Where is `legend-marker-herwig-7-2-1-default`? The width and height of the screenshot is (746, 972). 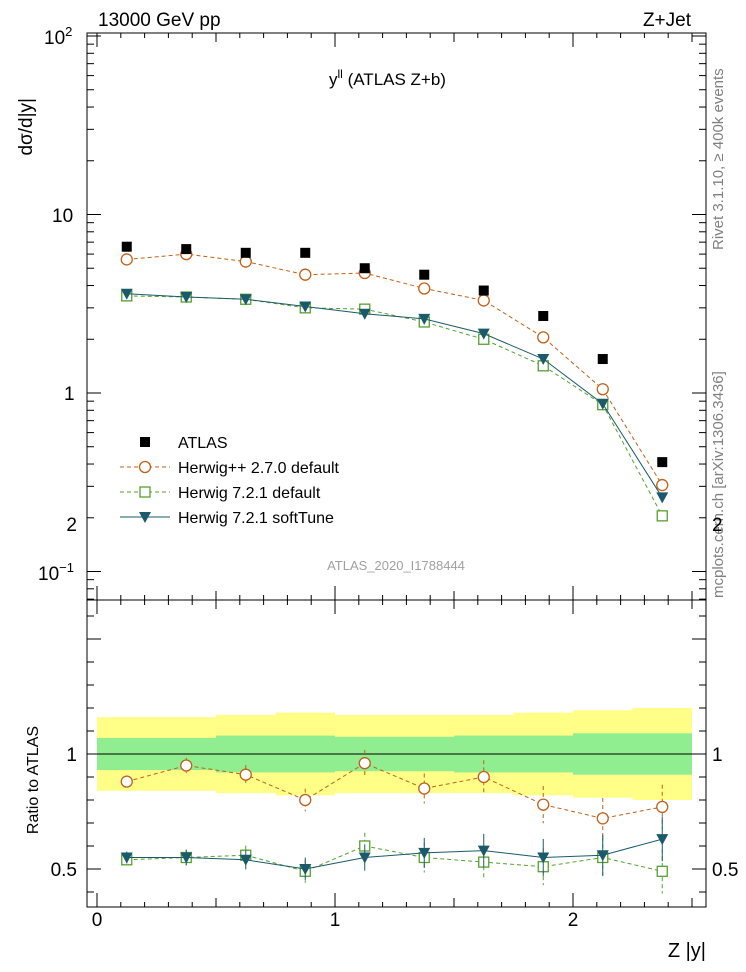
legend-marker-herwig-7-2-1-default is located at coordinates (145, 492).